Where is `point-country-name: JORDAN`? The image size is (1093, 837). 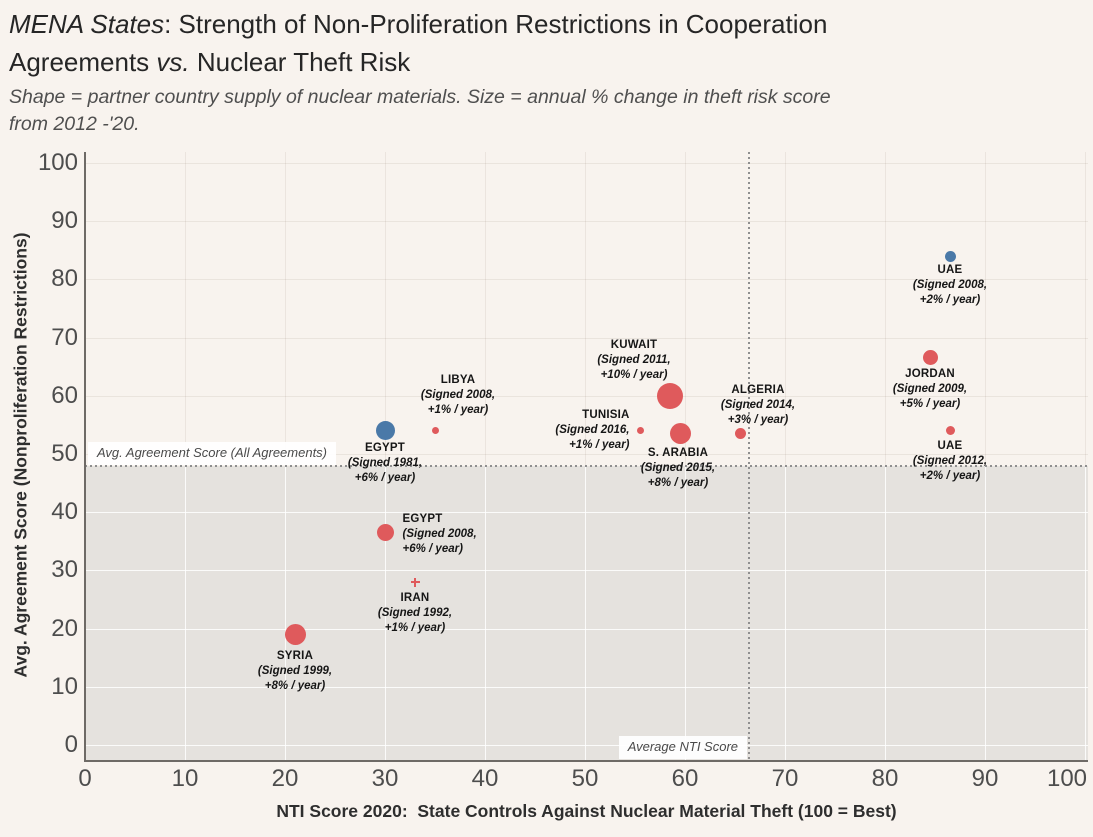 point-country-name: JORDAN is located at coordinates (930, 374).